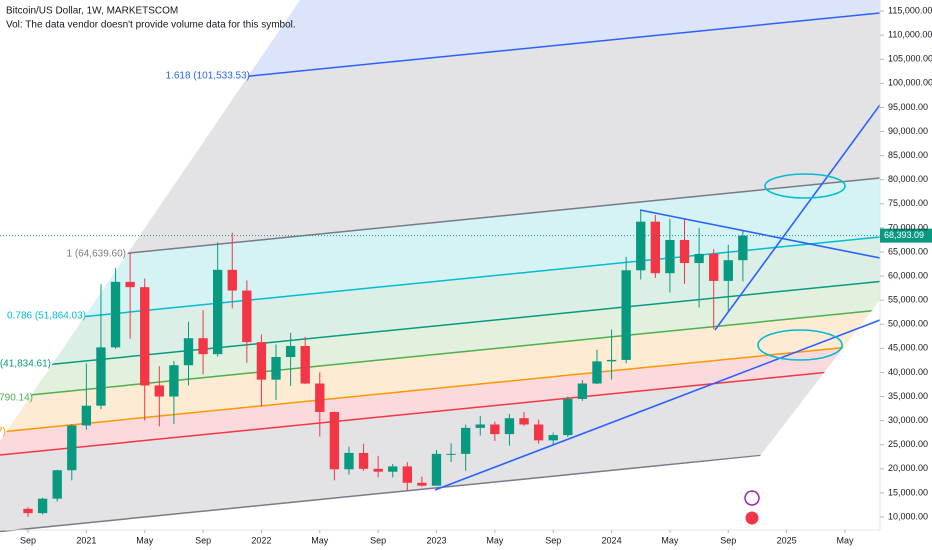 This screenshot has width=932, height=550. Describe the element at coordinates (908, 155) in the screenshot. I see `y-tick-label: 85,000.00` at that location.